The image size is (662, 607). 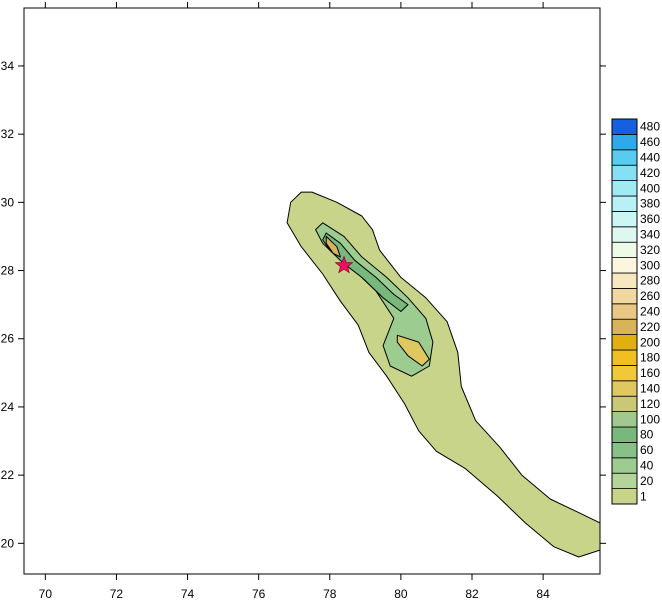 I want to click on x-tick-label: 76, so click(x=259, y=594).